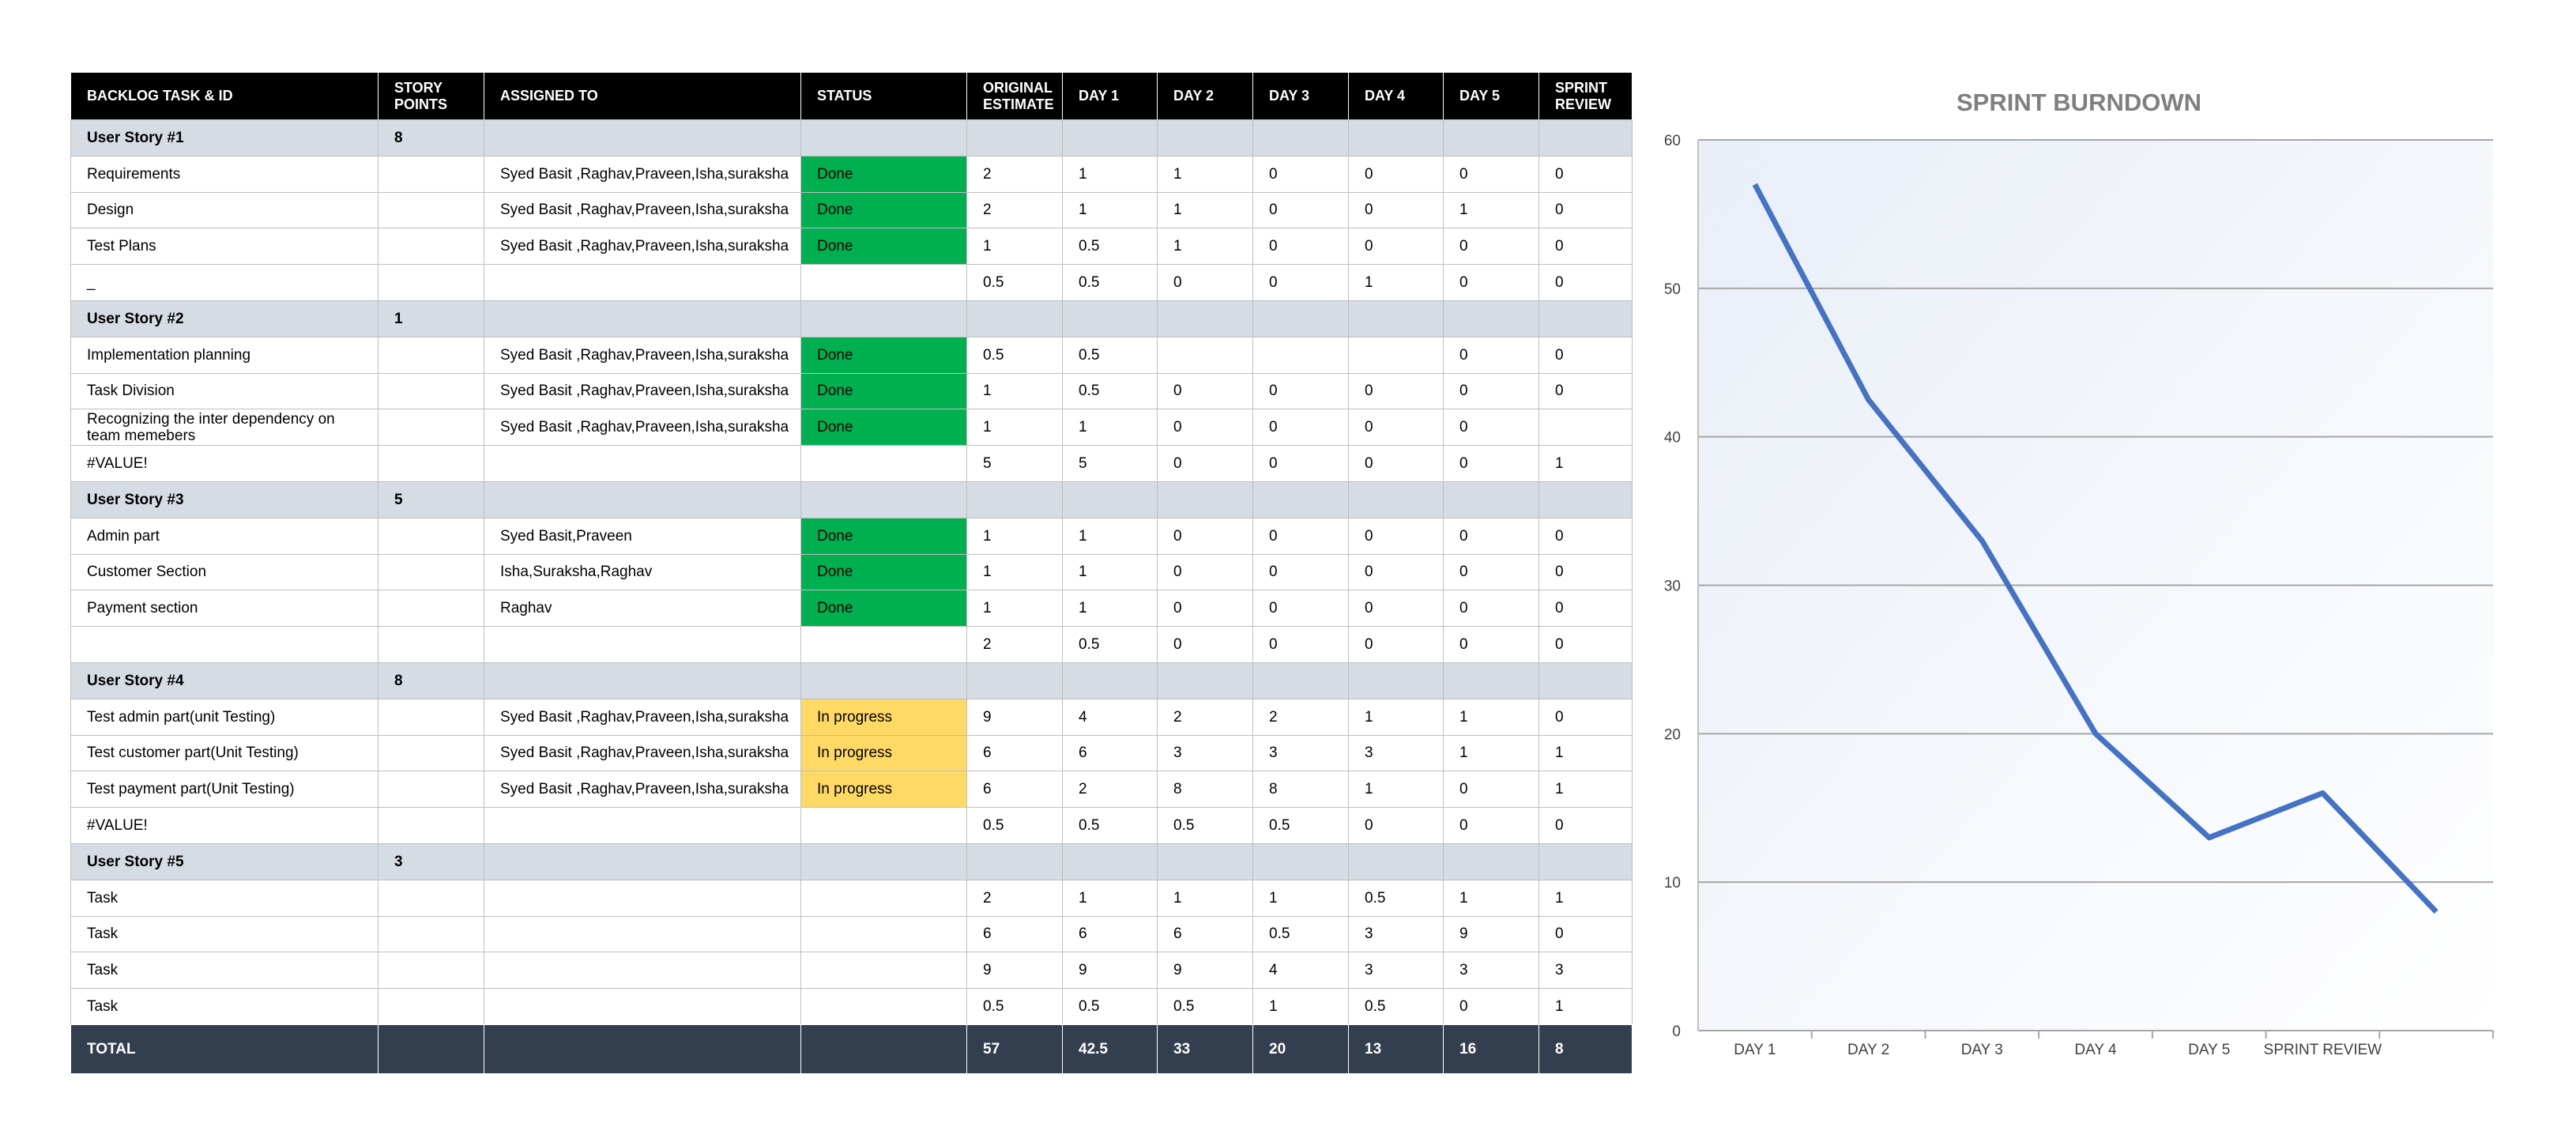  I want to click on cell: Done, so click(883, 391).